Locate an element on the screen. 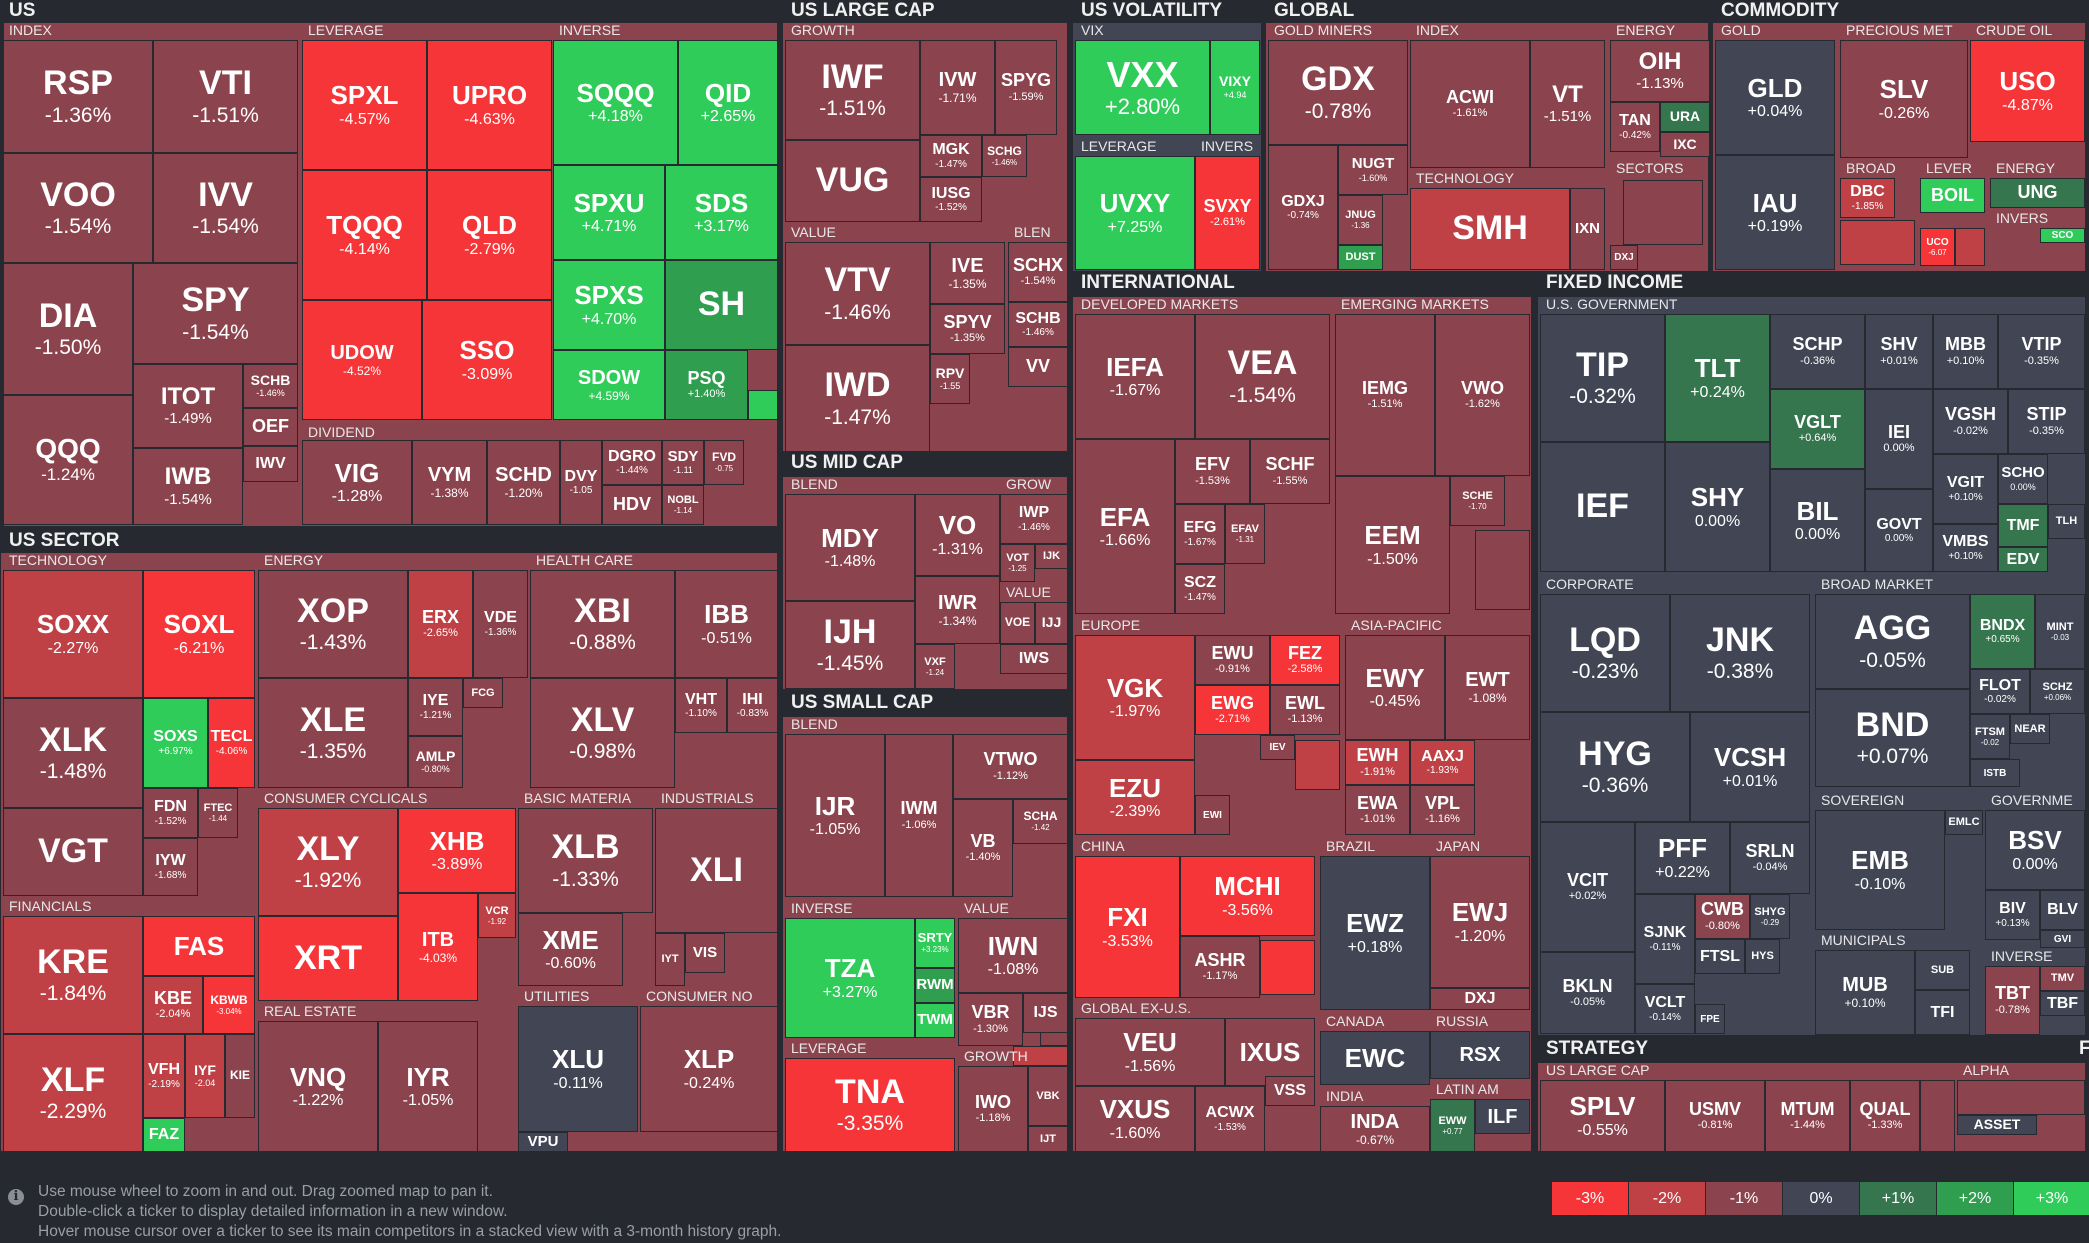 The height and width of the screenshot is (1243, 2089). ticker-tile-vt: VT -1.51% is located at coordinates (1567, 104).